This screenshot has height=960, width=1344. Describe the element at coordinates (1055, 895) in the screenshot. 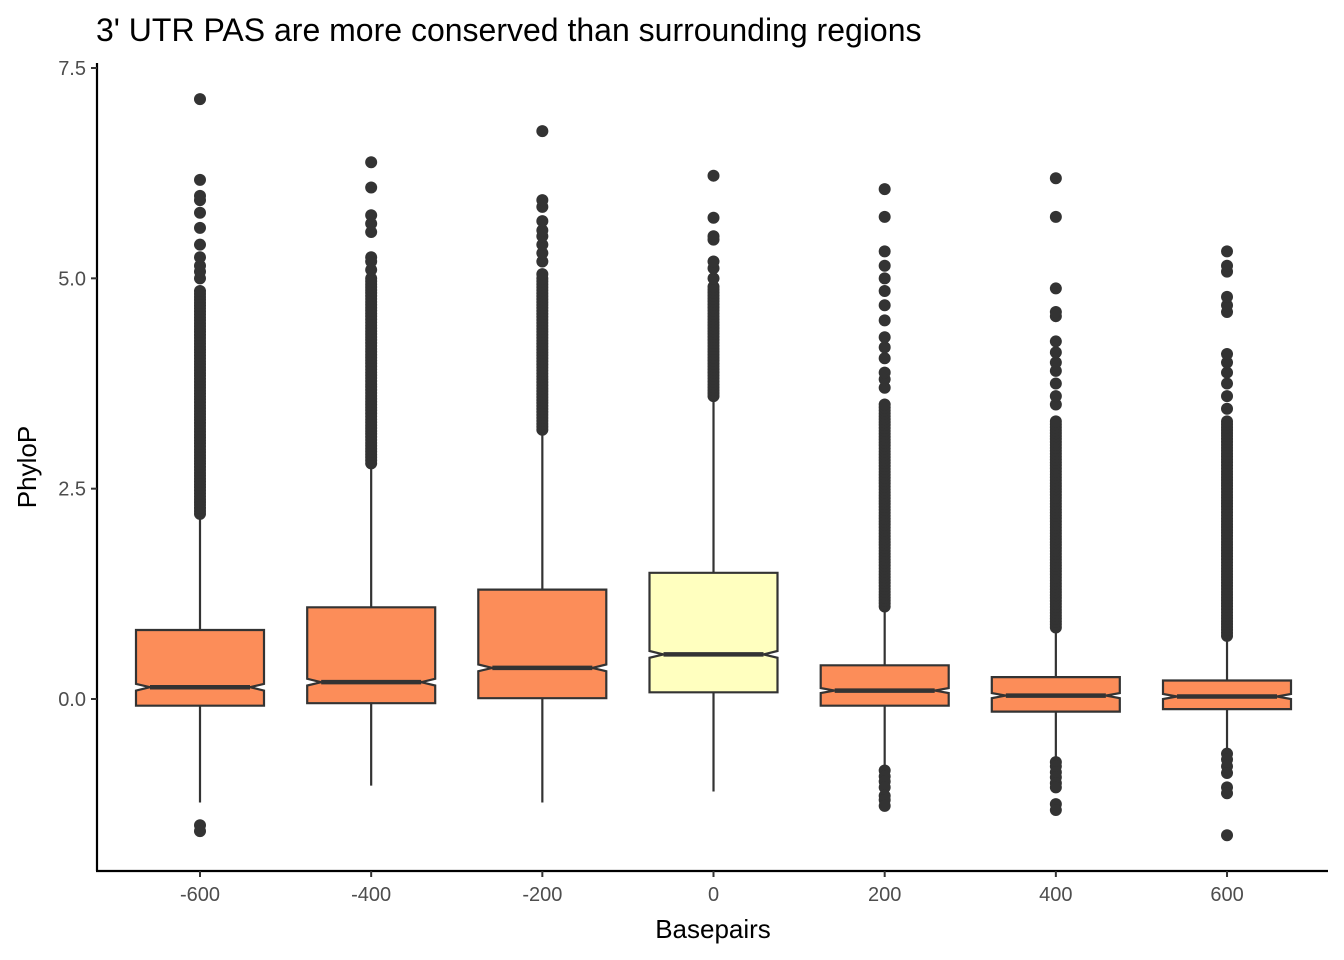

I see `x-tick-label: 400` at that location.